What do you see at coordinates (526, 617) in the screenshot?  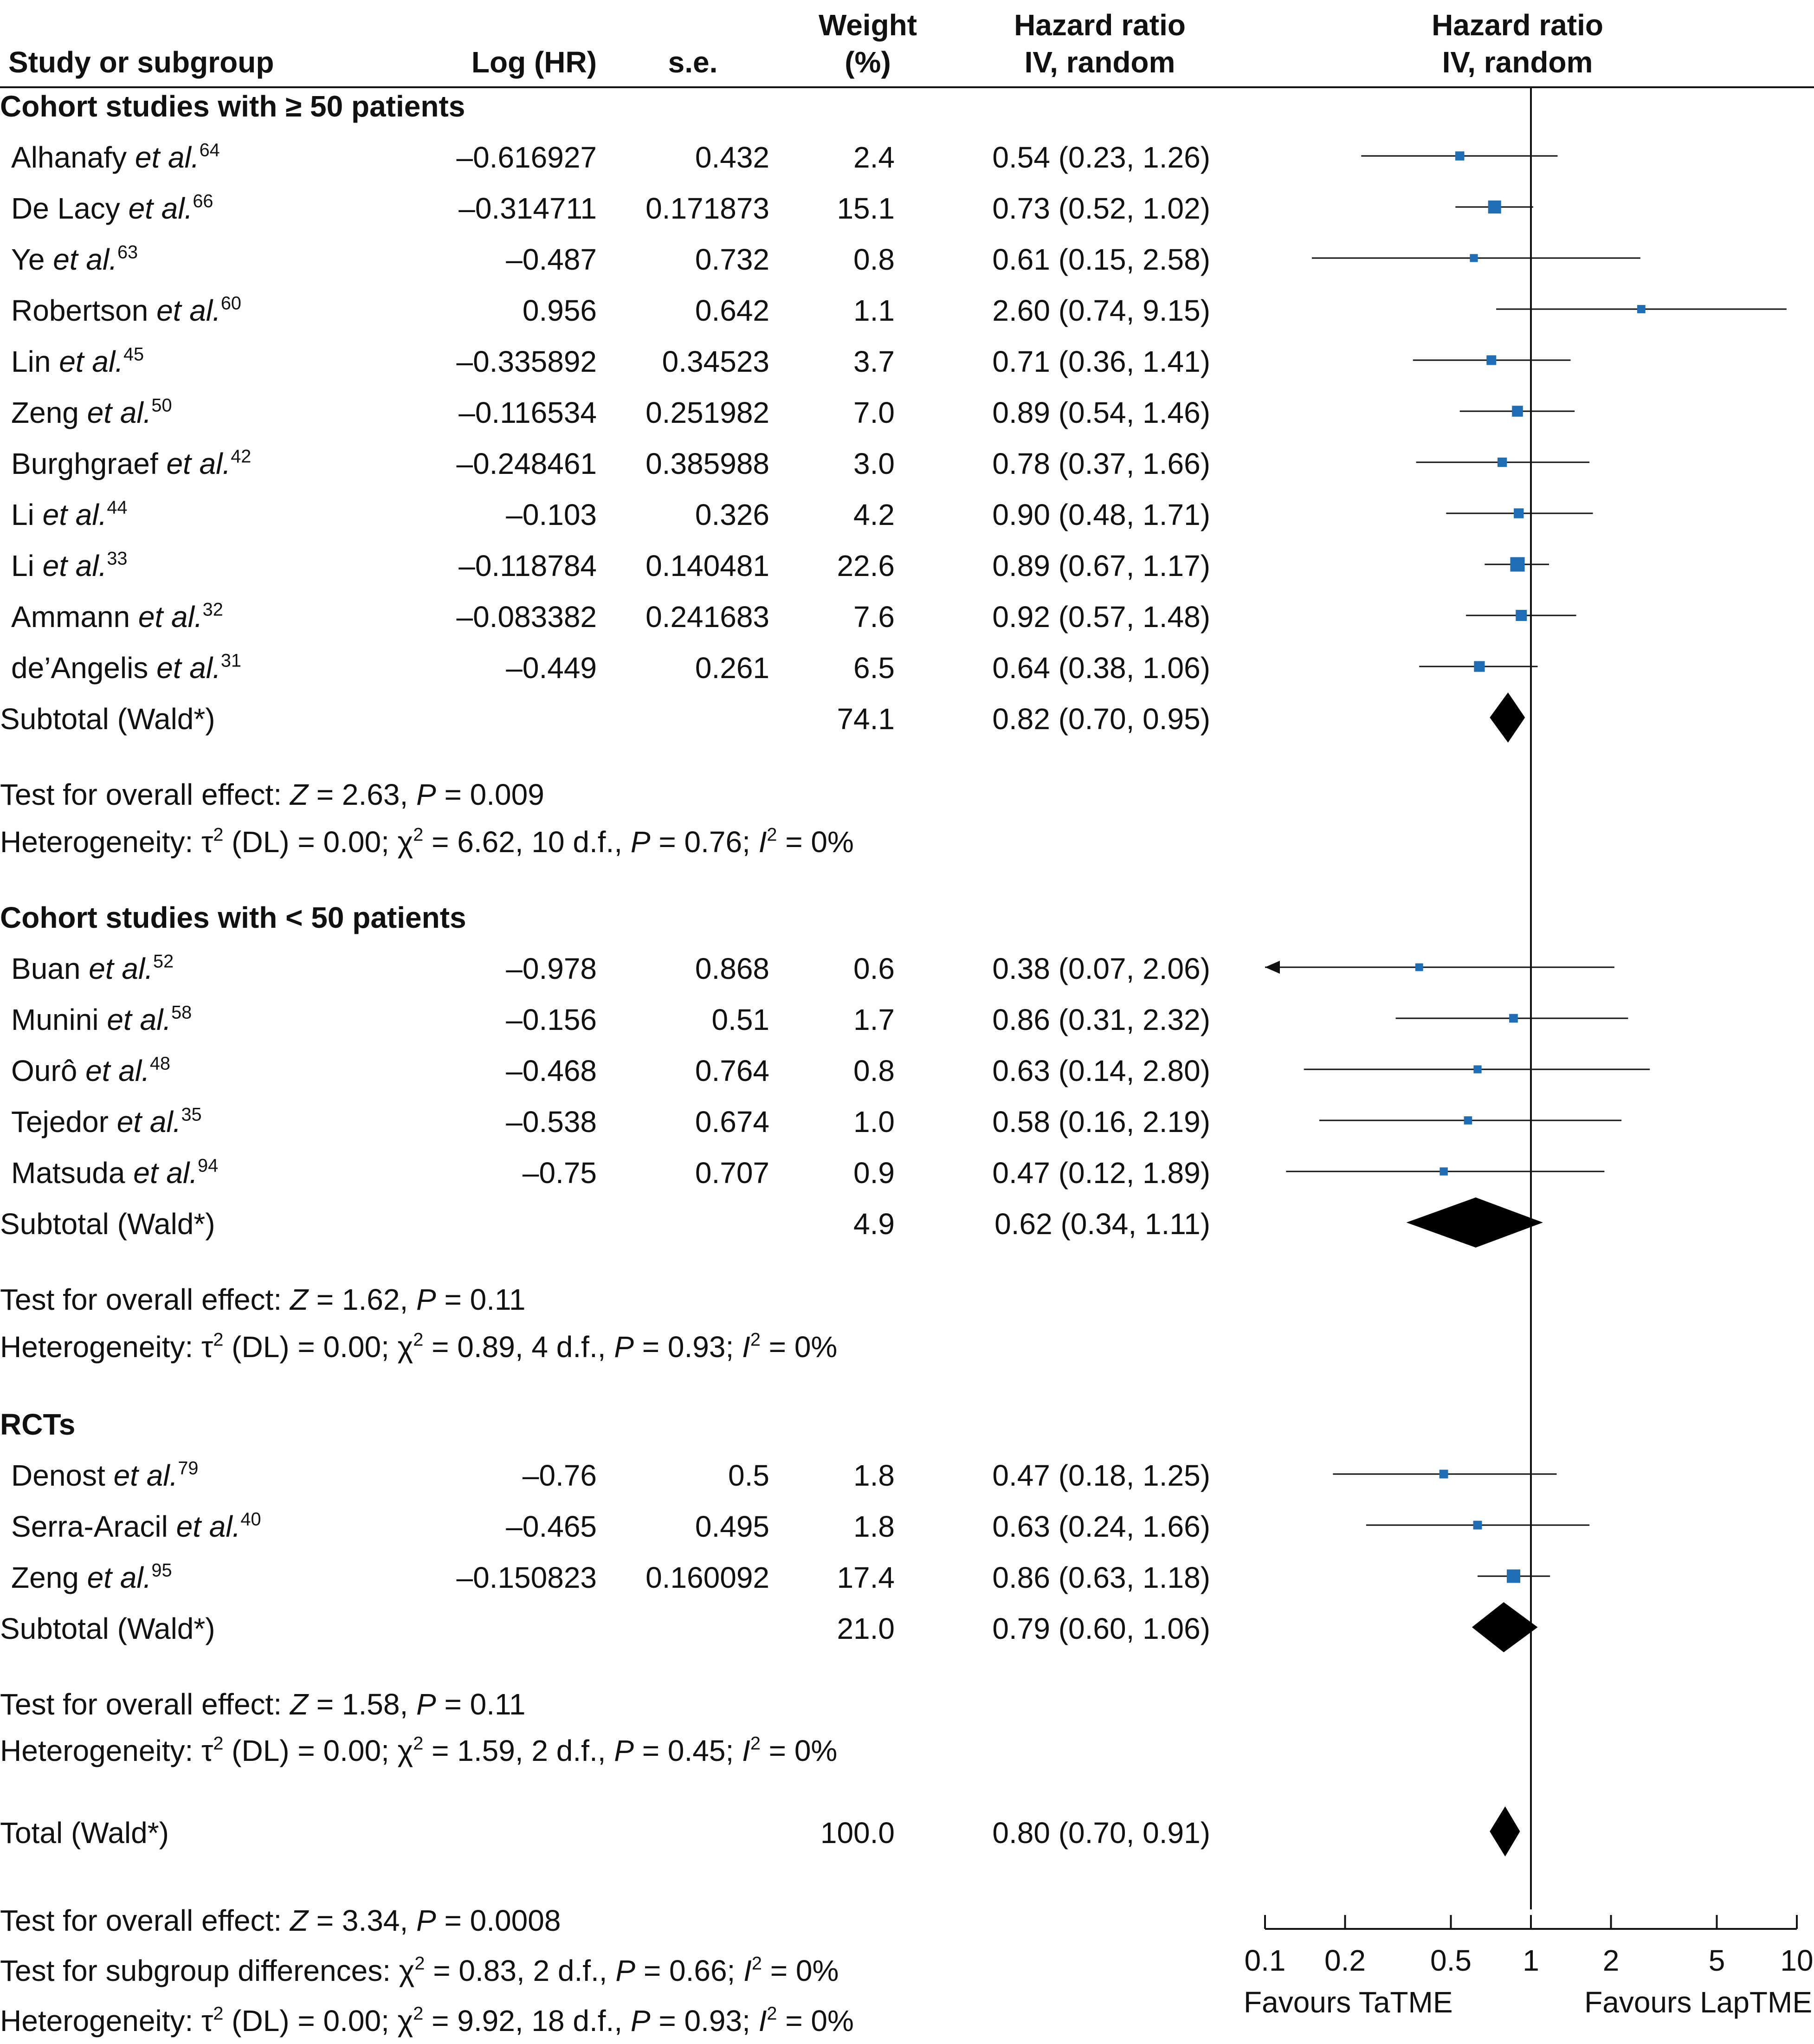 I see `study-log-hr: –0.083382` at bounding box center [526, 617].